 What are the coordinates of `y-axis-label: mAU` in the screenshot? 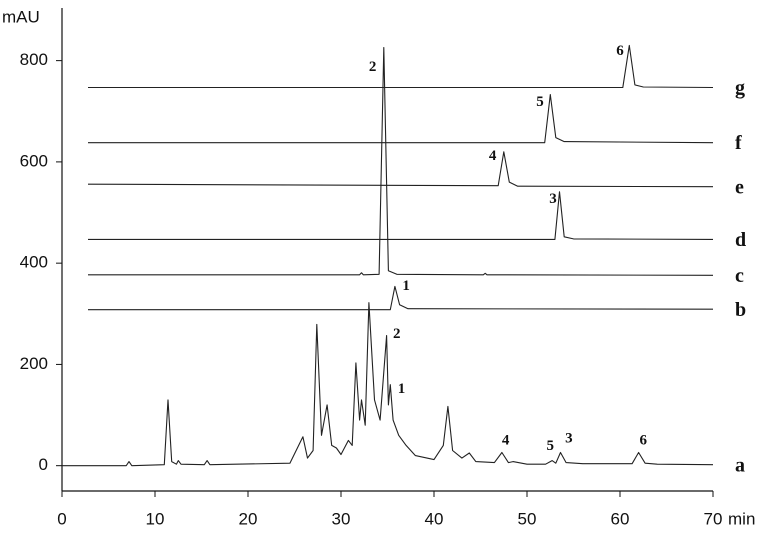 It's located at (21, 16).